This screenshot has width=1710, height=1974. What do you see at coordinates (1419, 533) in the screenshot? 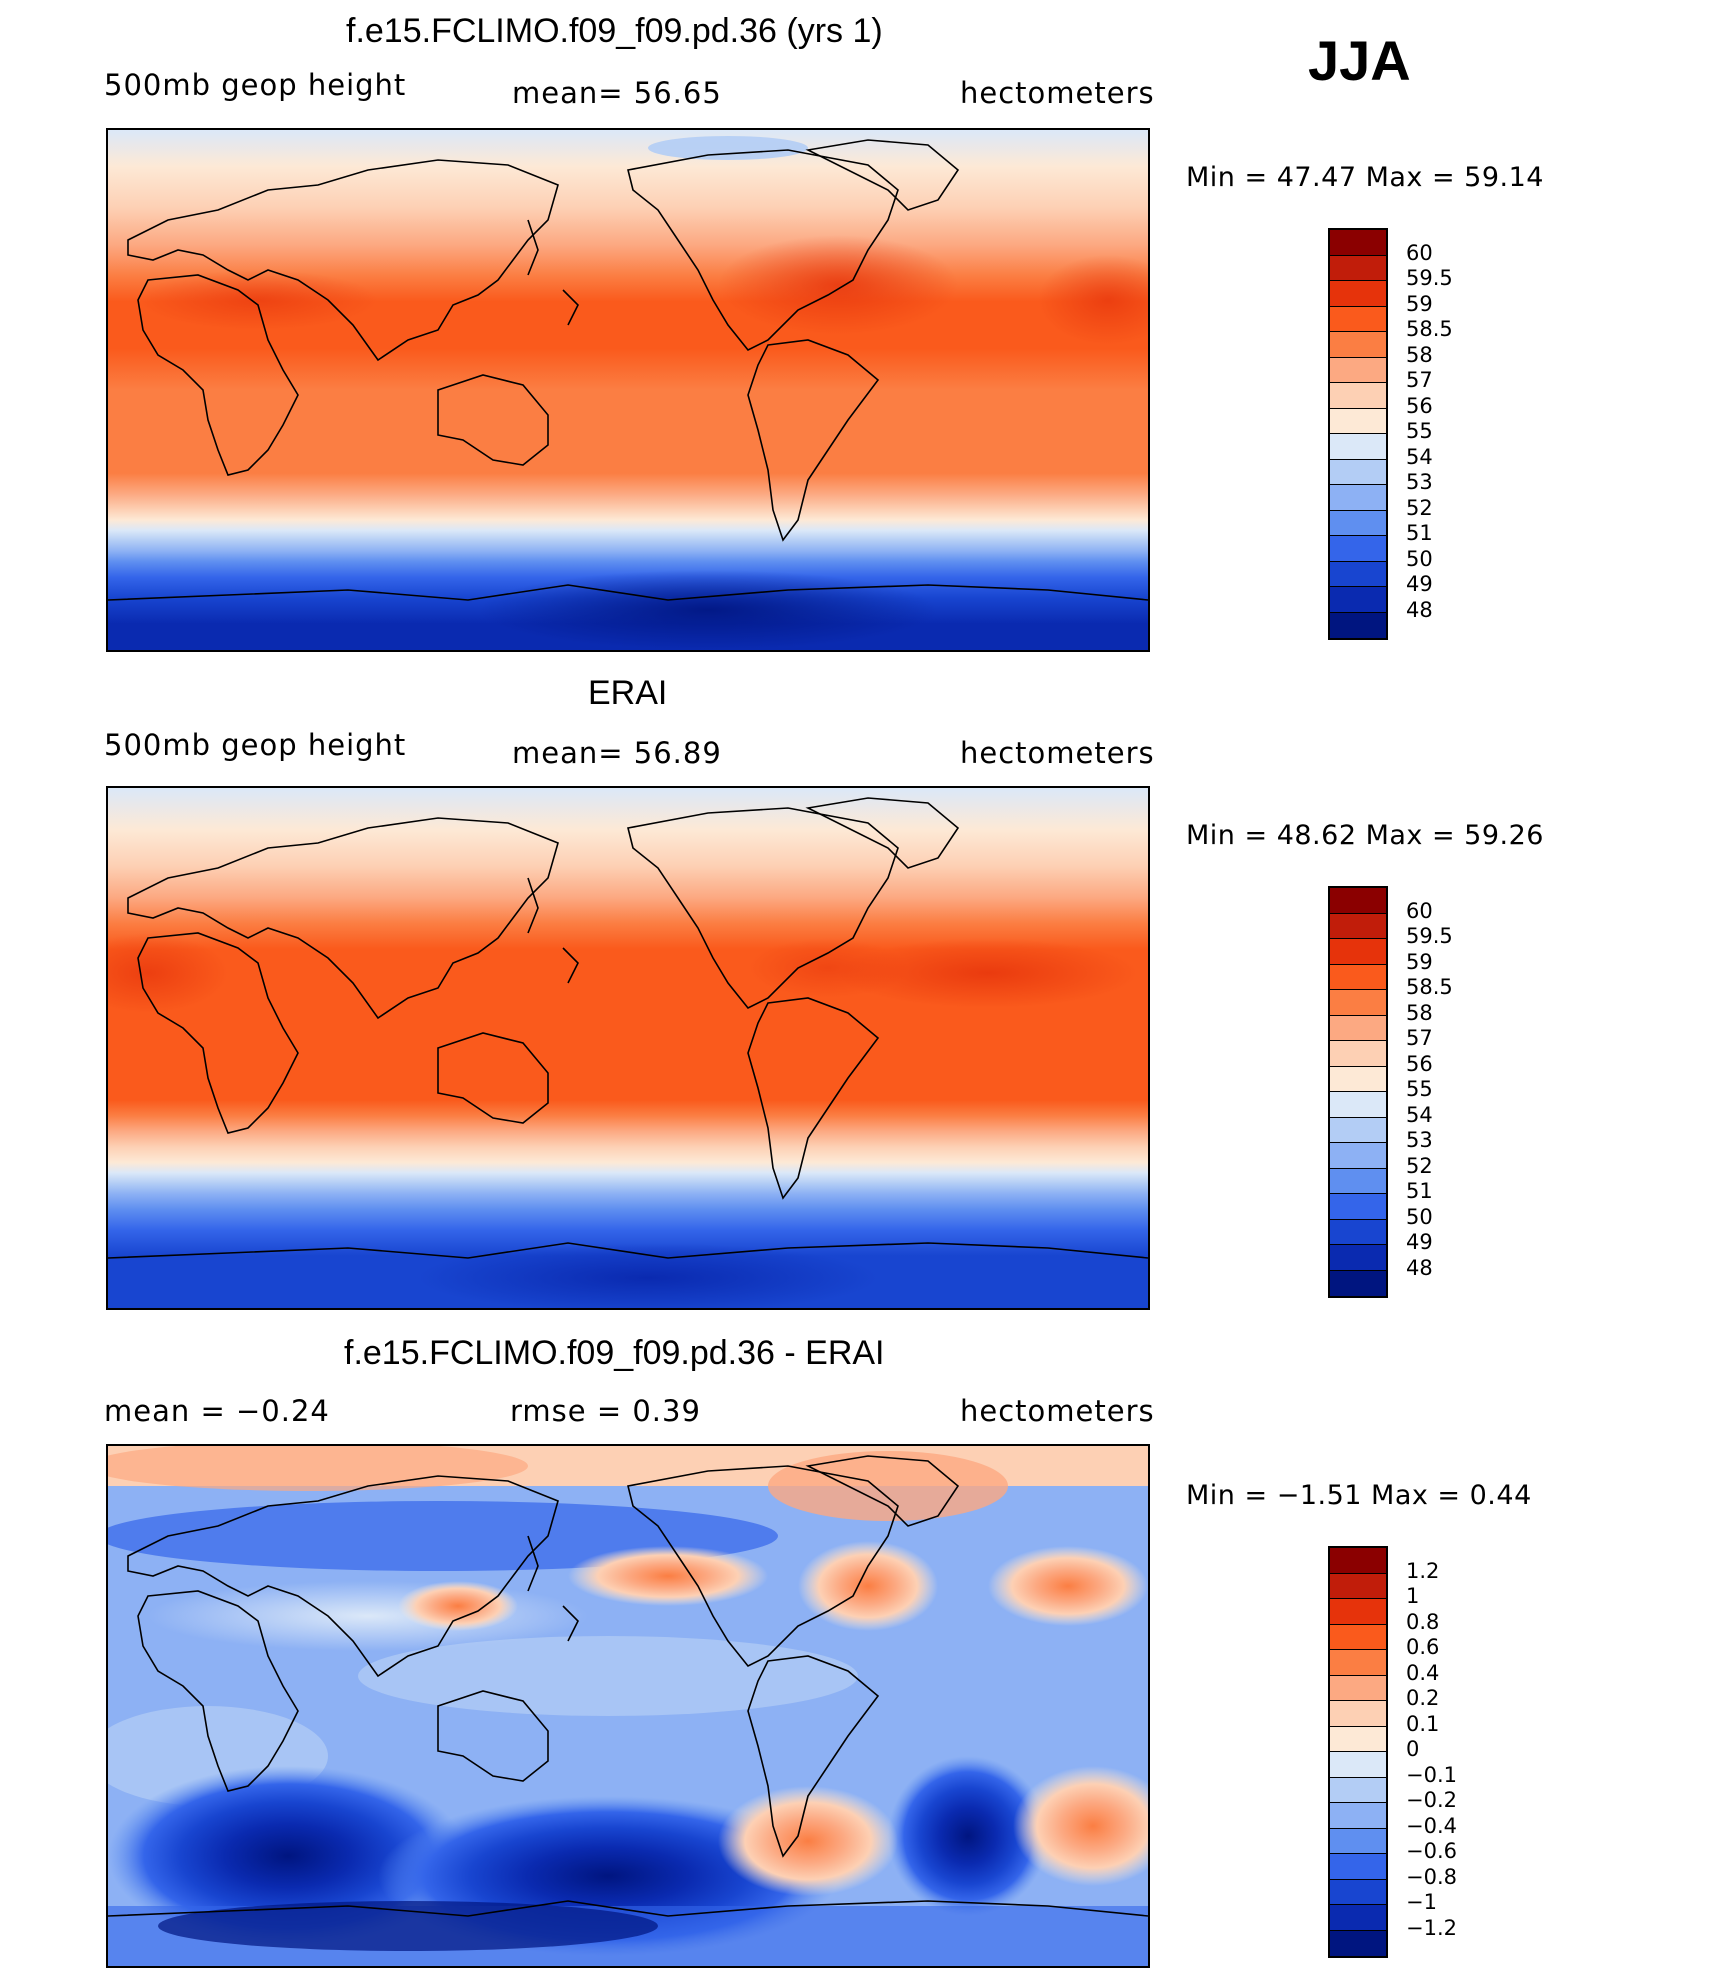
I see `colorbar-label: 51` at bounding box center [1419, 533].